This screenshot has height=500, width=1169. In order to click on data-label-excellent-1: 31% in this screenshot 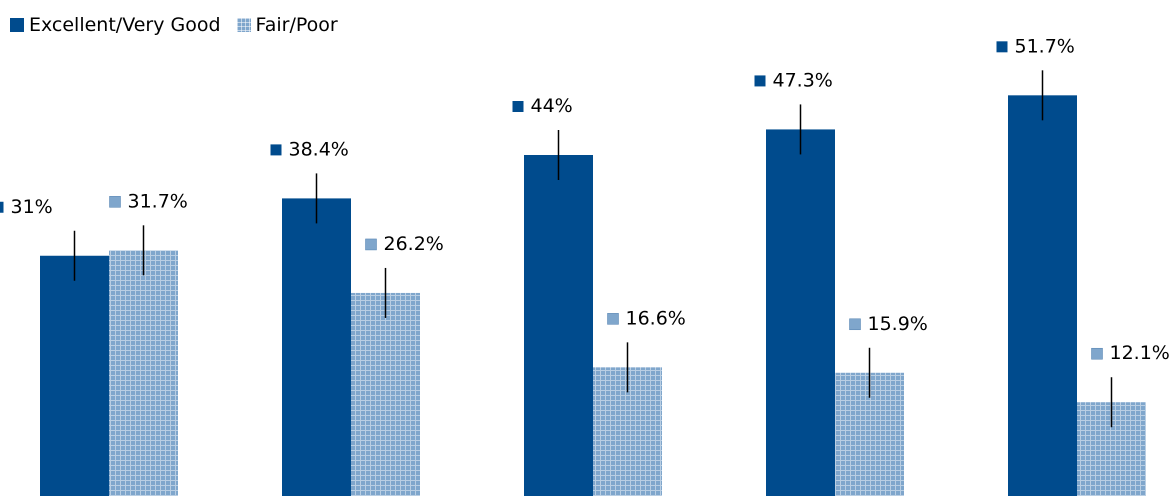, I will do `click(32, 207)`.